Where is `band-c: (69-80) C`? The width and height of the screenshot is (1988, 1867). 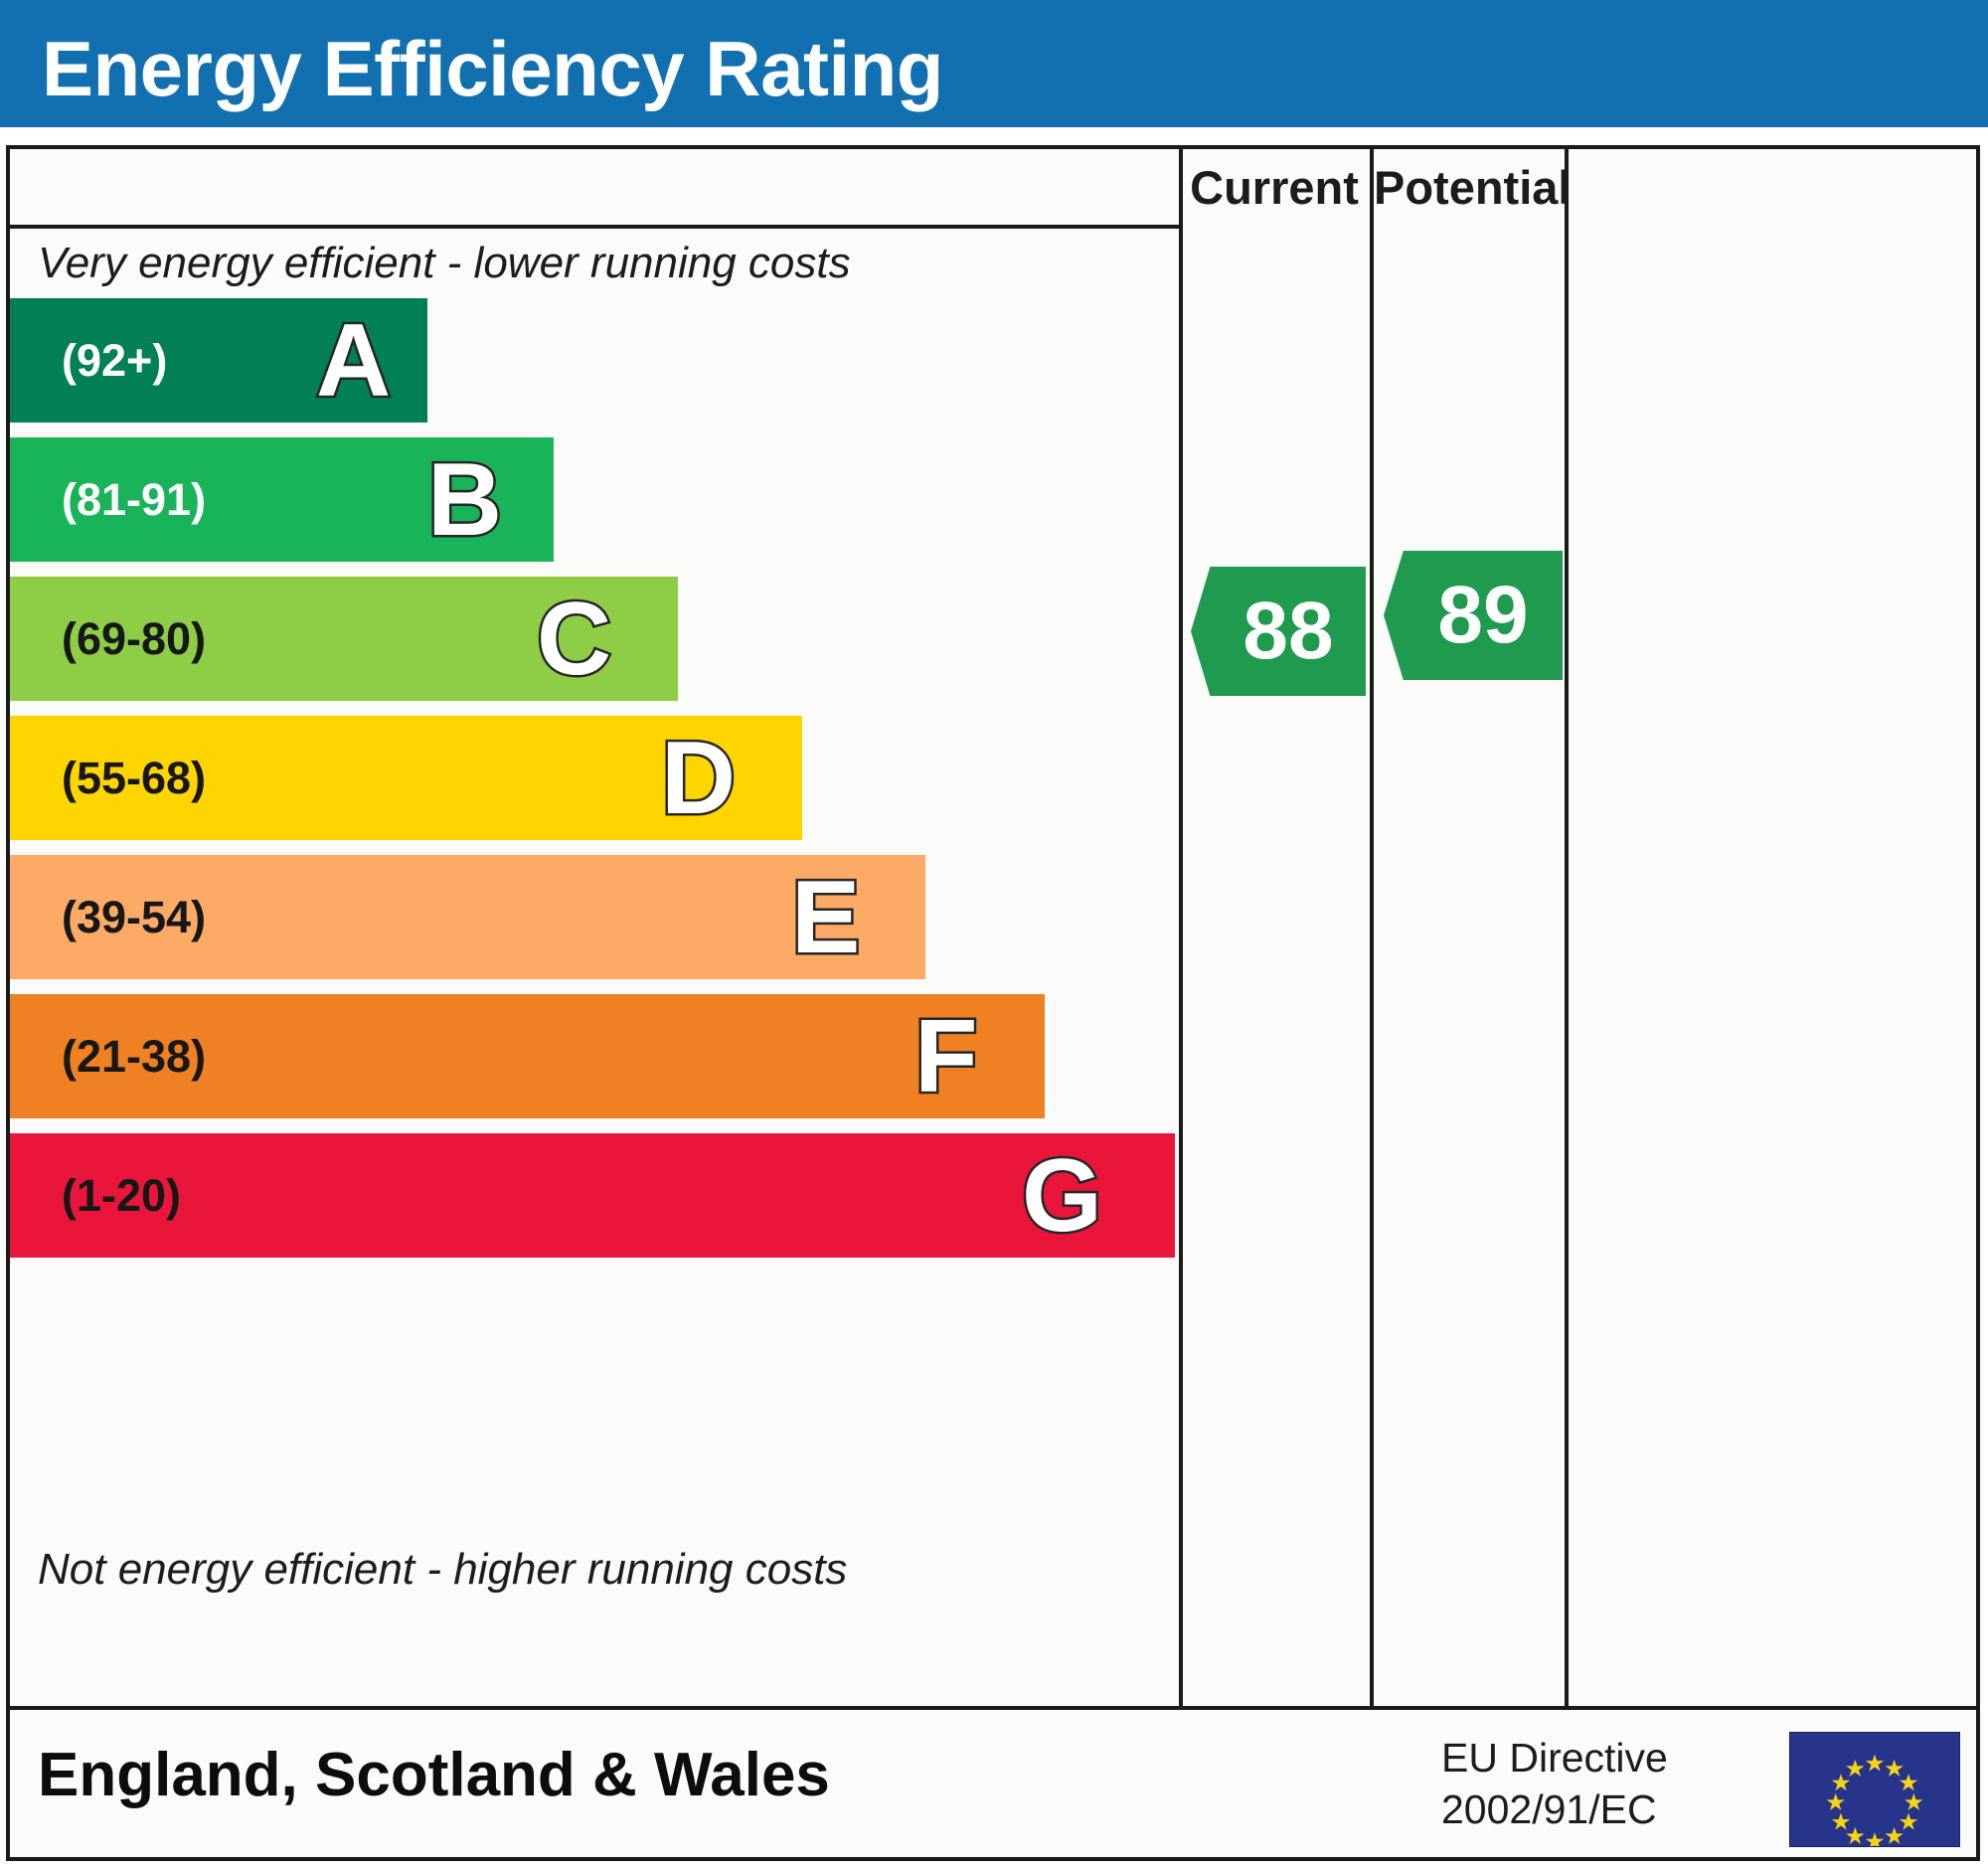
band-c: (69-80) C is located at coordinates (344, 639).